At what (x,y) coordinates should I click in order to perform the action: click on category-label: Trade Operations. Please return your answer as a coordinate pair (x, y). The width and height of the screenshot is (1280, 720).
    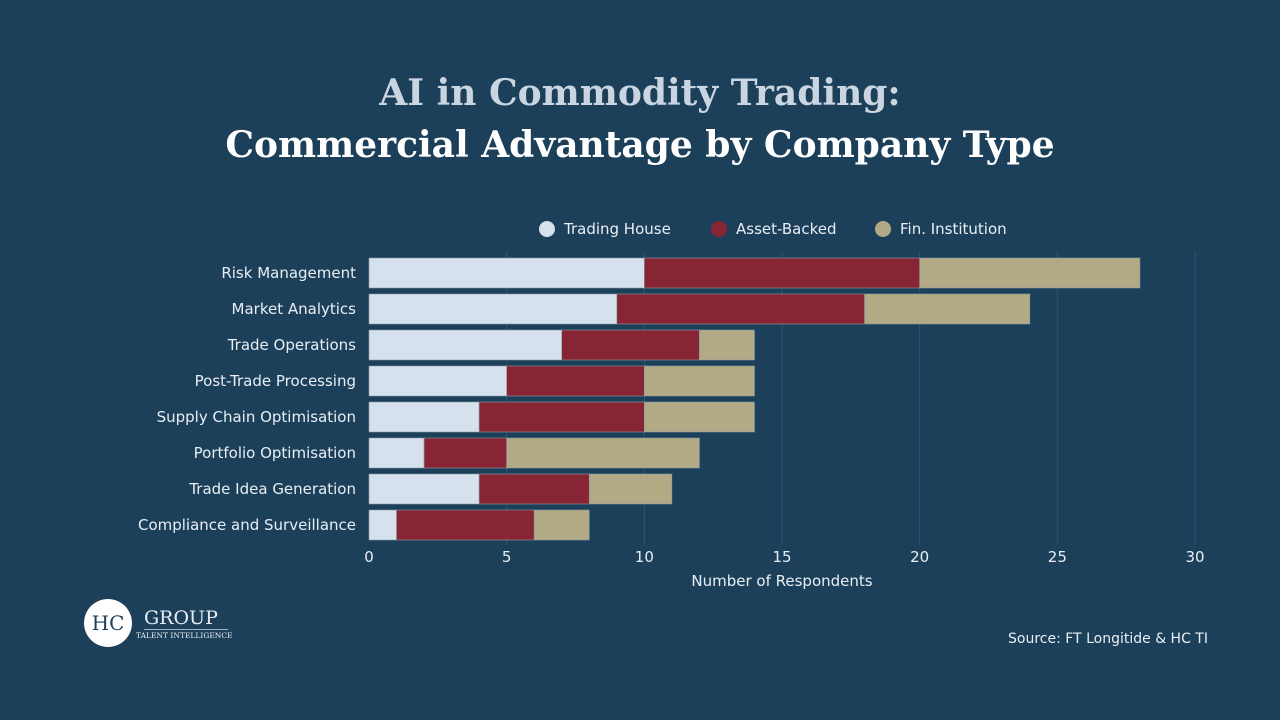
    Looking at the image, I should click on (291, 345).